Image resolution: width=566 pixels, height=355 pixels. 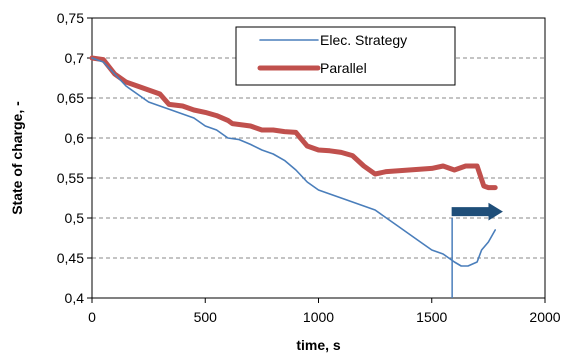 I want to click on x-tick-label: 500, so click(x=206, y=317).